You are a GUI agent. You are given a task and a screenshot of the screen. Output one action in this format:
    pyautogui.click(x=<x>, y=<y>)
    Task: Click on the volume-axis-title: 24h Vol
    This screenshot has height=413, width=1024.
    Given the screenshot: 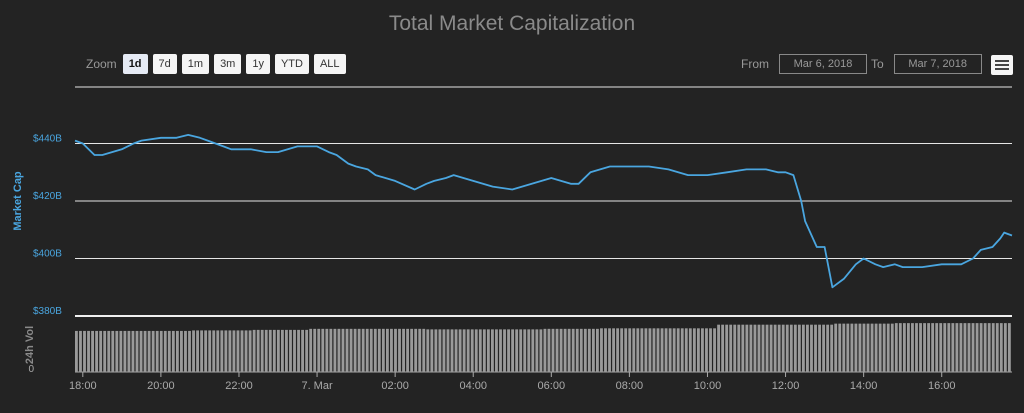 What is the action you would take?
    pyautogui.click(x=30, y=345)
    